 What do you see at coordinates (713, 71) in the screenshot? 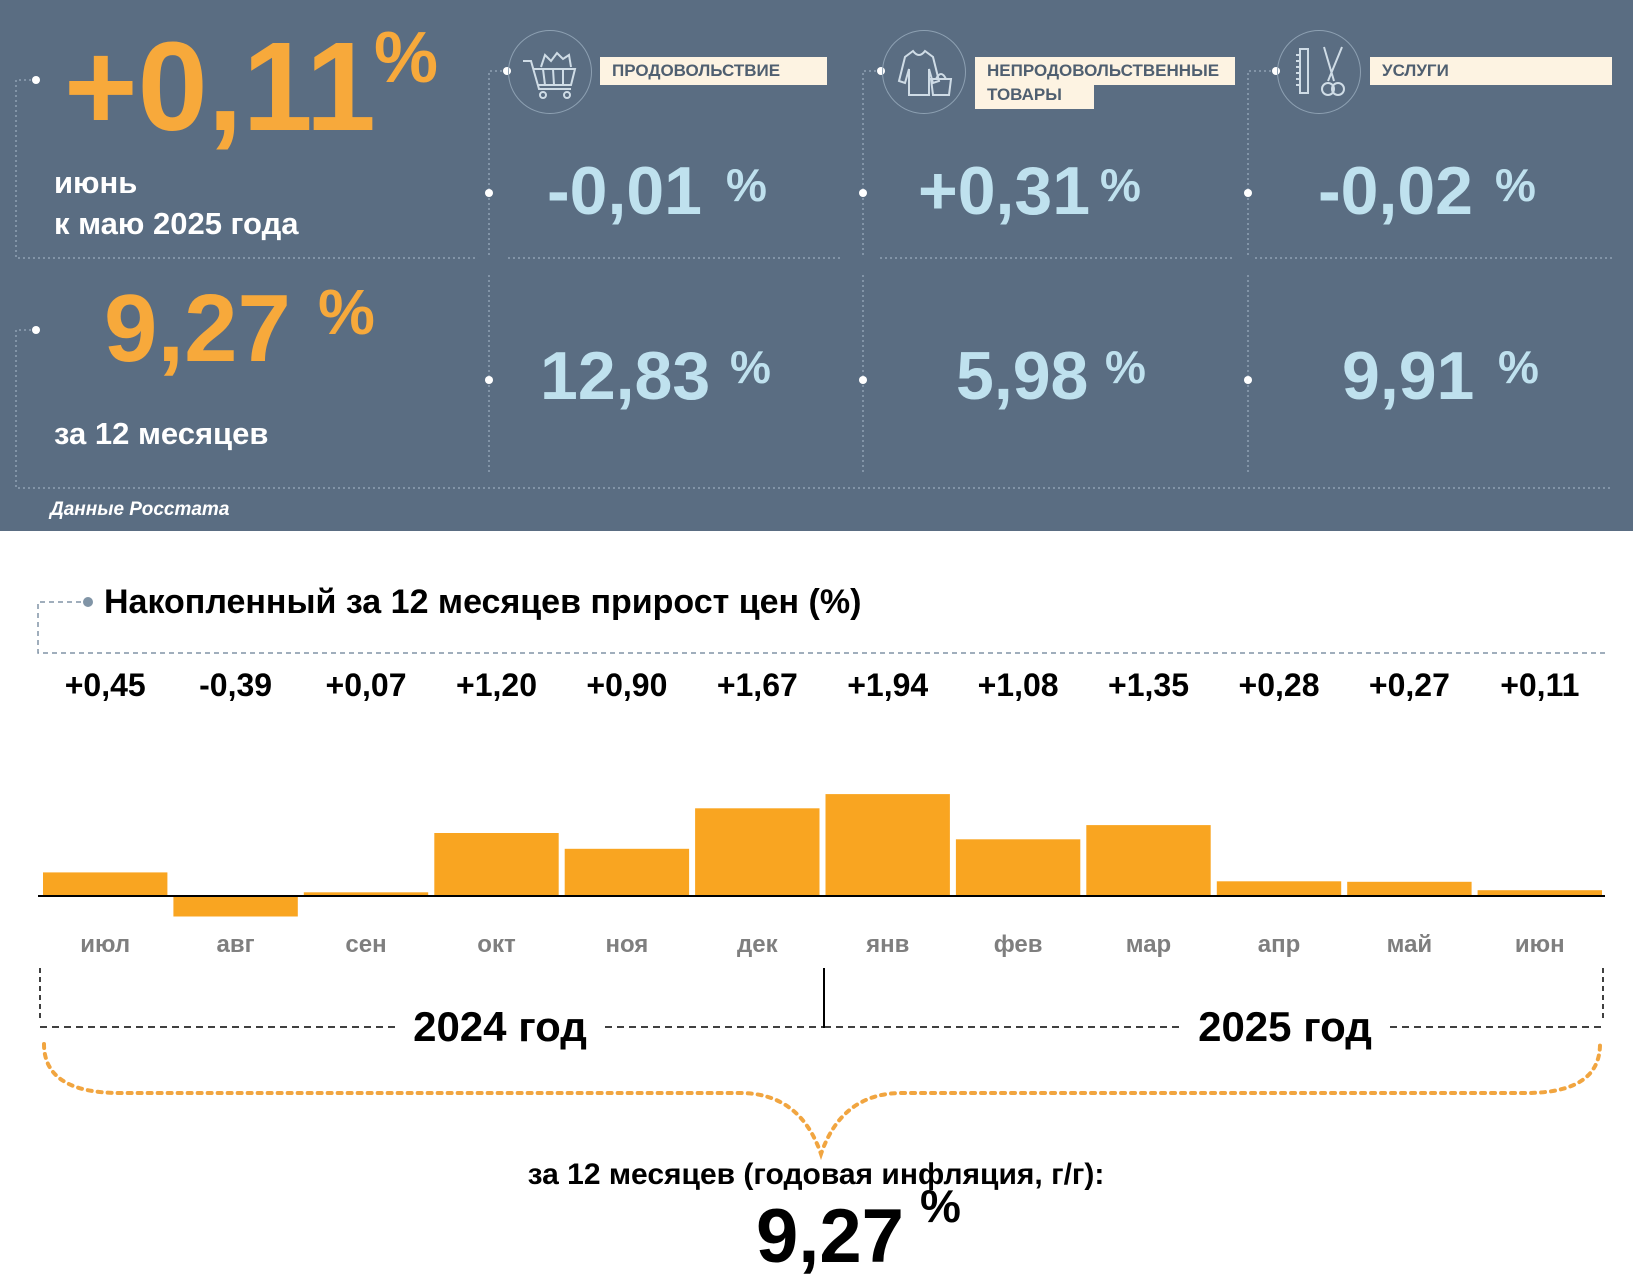
I see `category-food-label: ПРОДОВОЛЬСТВИЕ` at bounding box center [713, 71].